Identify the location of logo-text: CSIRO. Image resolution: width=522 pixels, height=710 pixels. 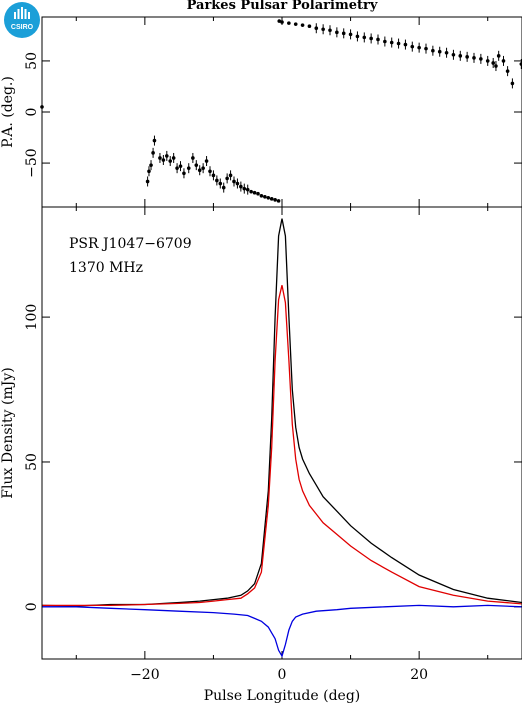
(22, 27).